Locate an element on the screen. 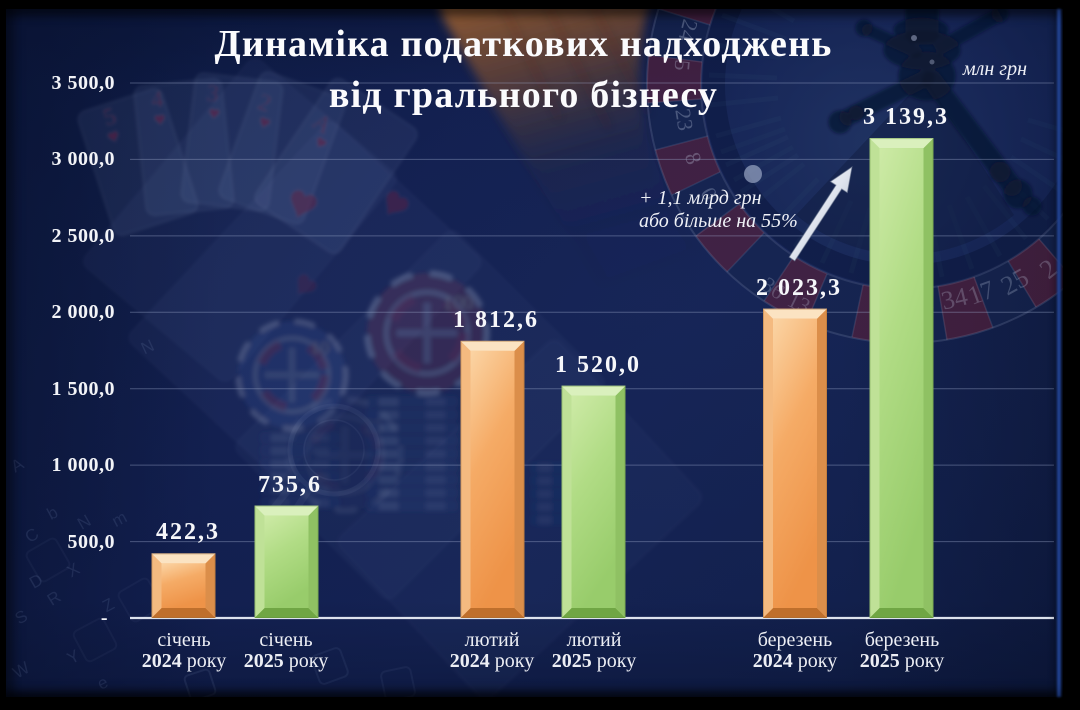 The image size is (1080, 710). svg-text: 23 is located at coordinates (684, 120).